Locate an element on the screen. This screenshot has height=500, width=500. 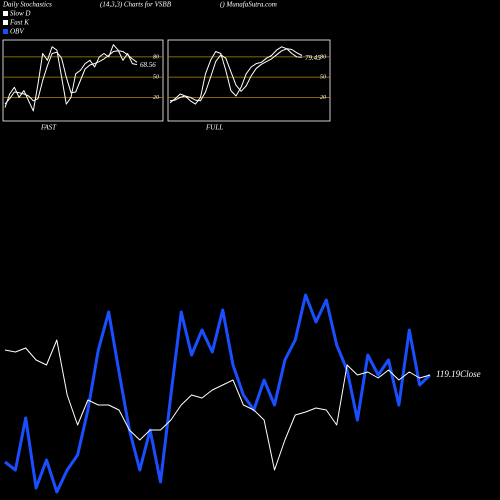
subtitle: (14,3,3) Charts for VSBB is located at coordinates (136, 5).